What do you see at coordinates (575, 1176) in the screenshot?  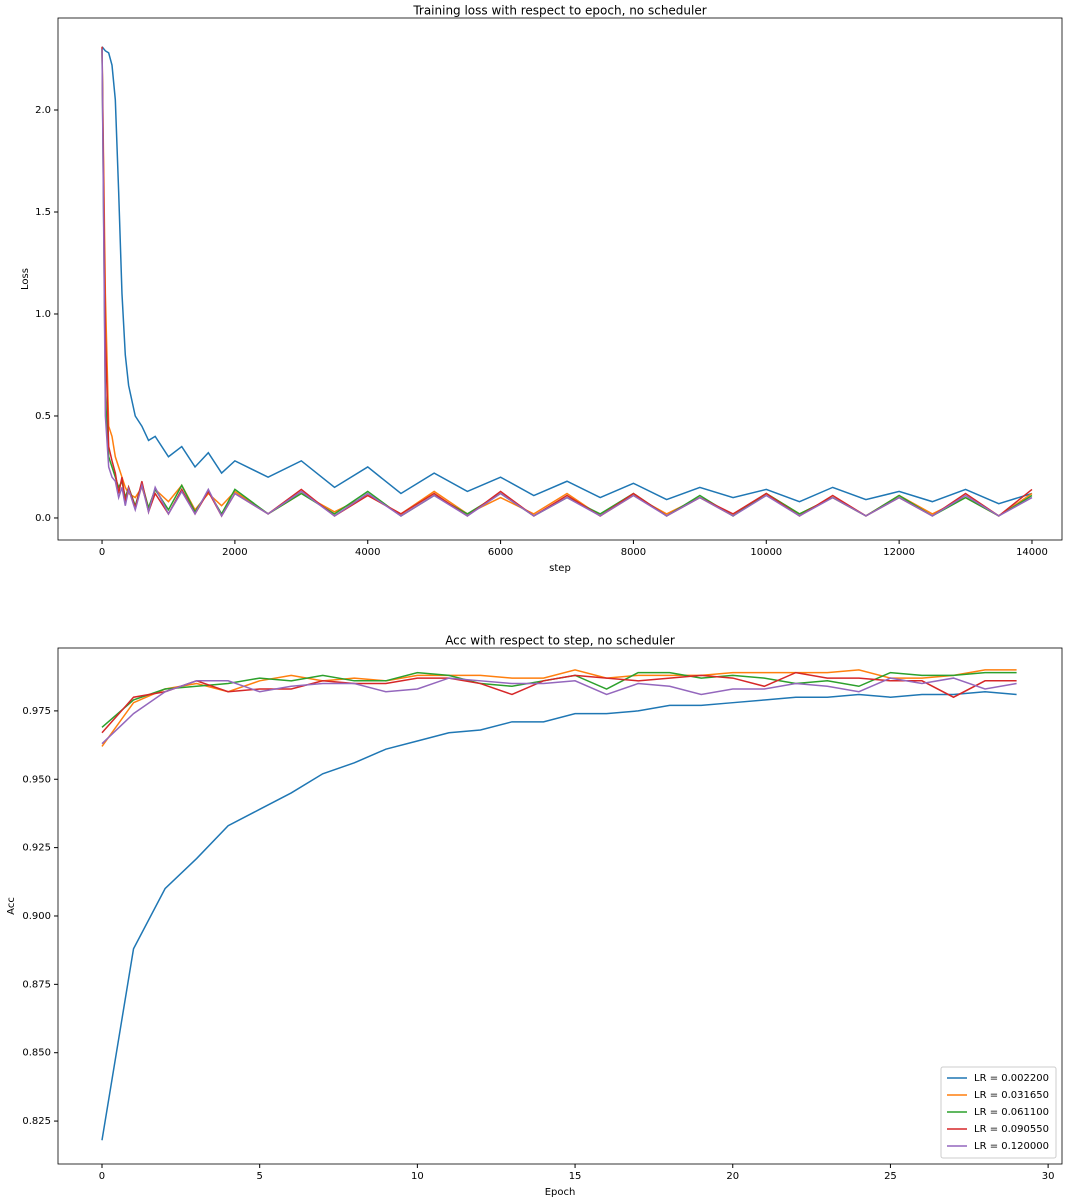 I see `x-tick-label: 15` at bounding box center [575, 1176].